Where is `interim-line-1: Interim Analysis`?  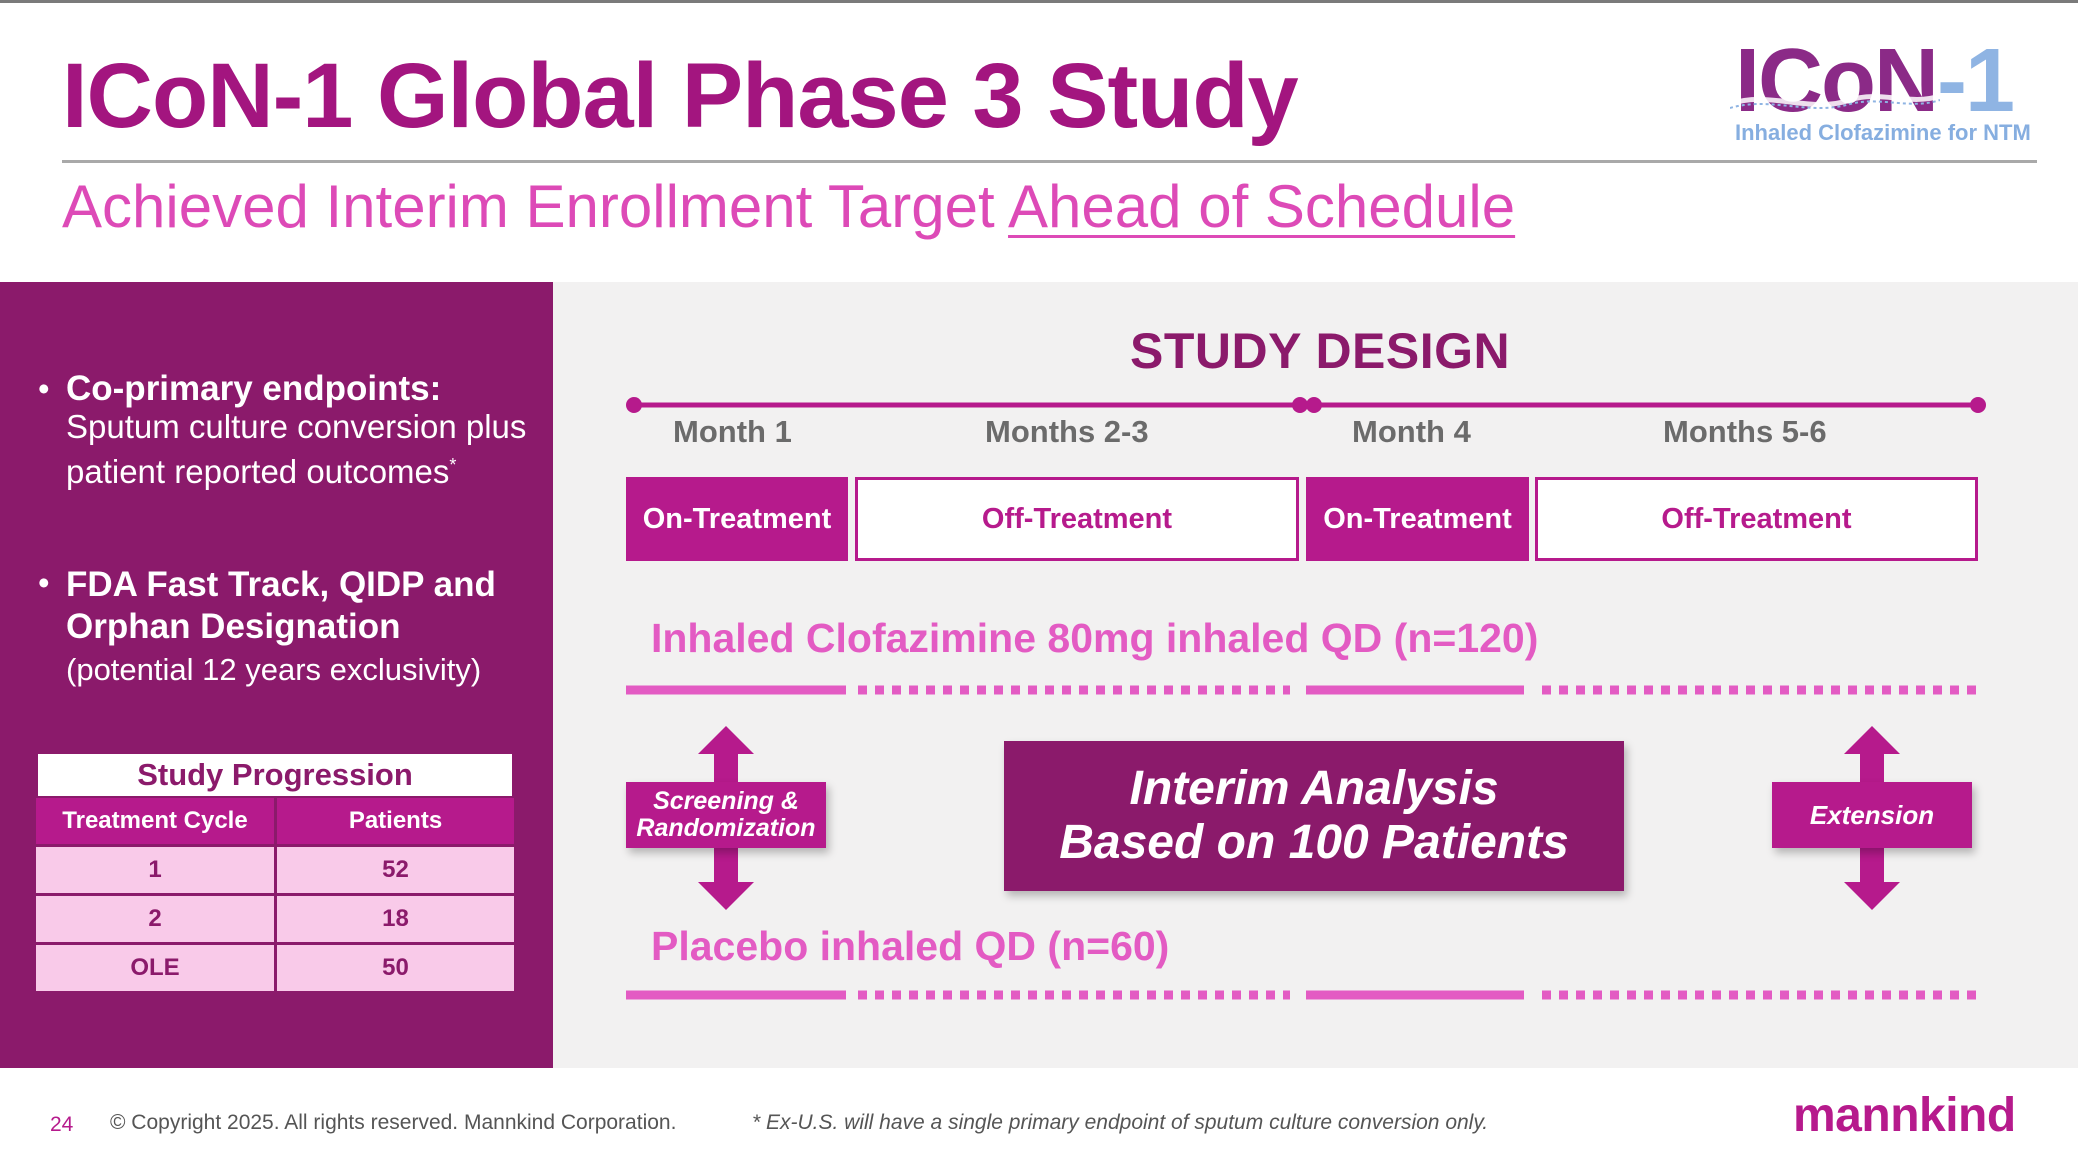
interim-line-1: Interim Analysis is located at coordinates (1314, 788).